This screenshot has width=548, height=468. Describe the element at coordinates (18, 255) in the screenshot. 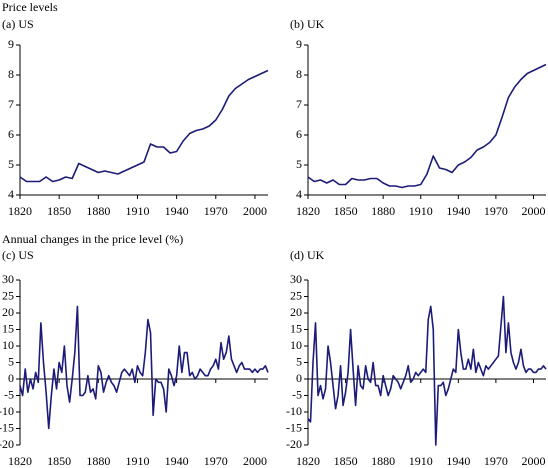

I see `panel-title: (c) US` at that location.